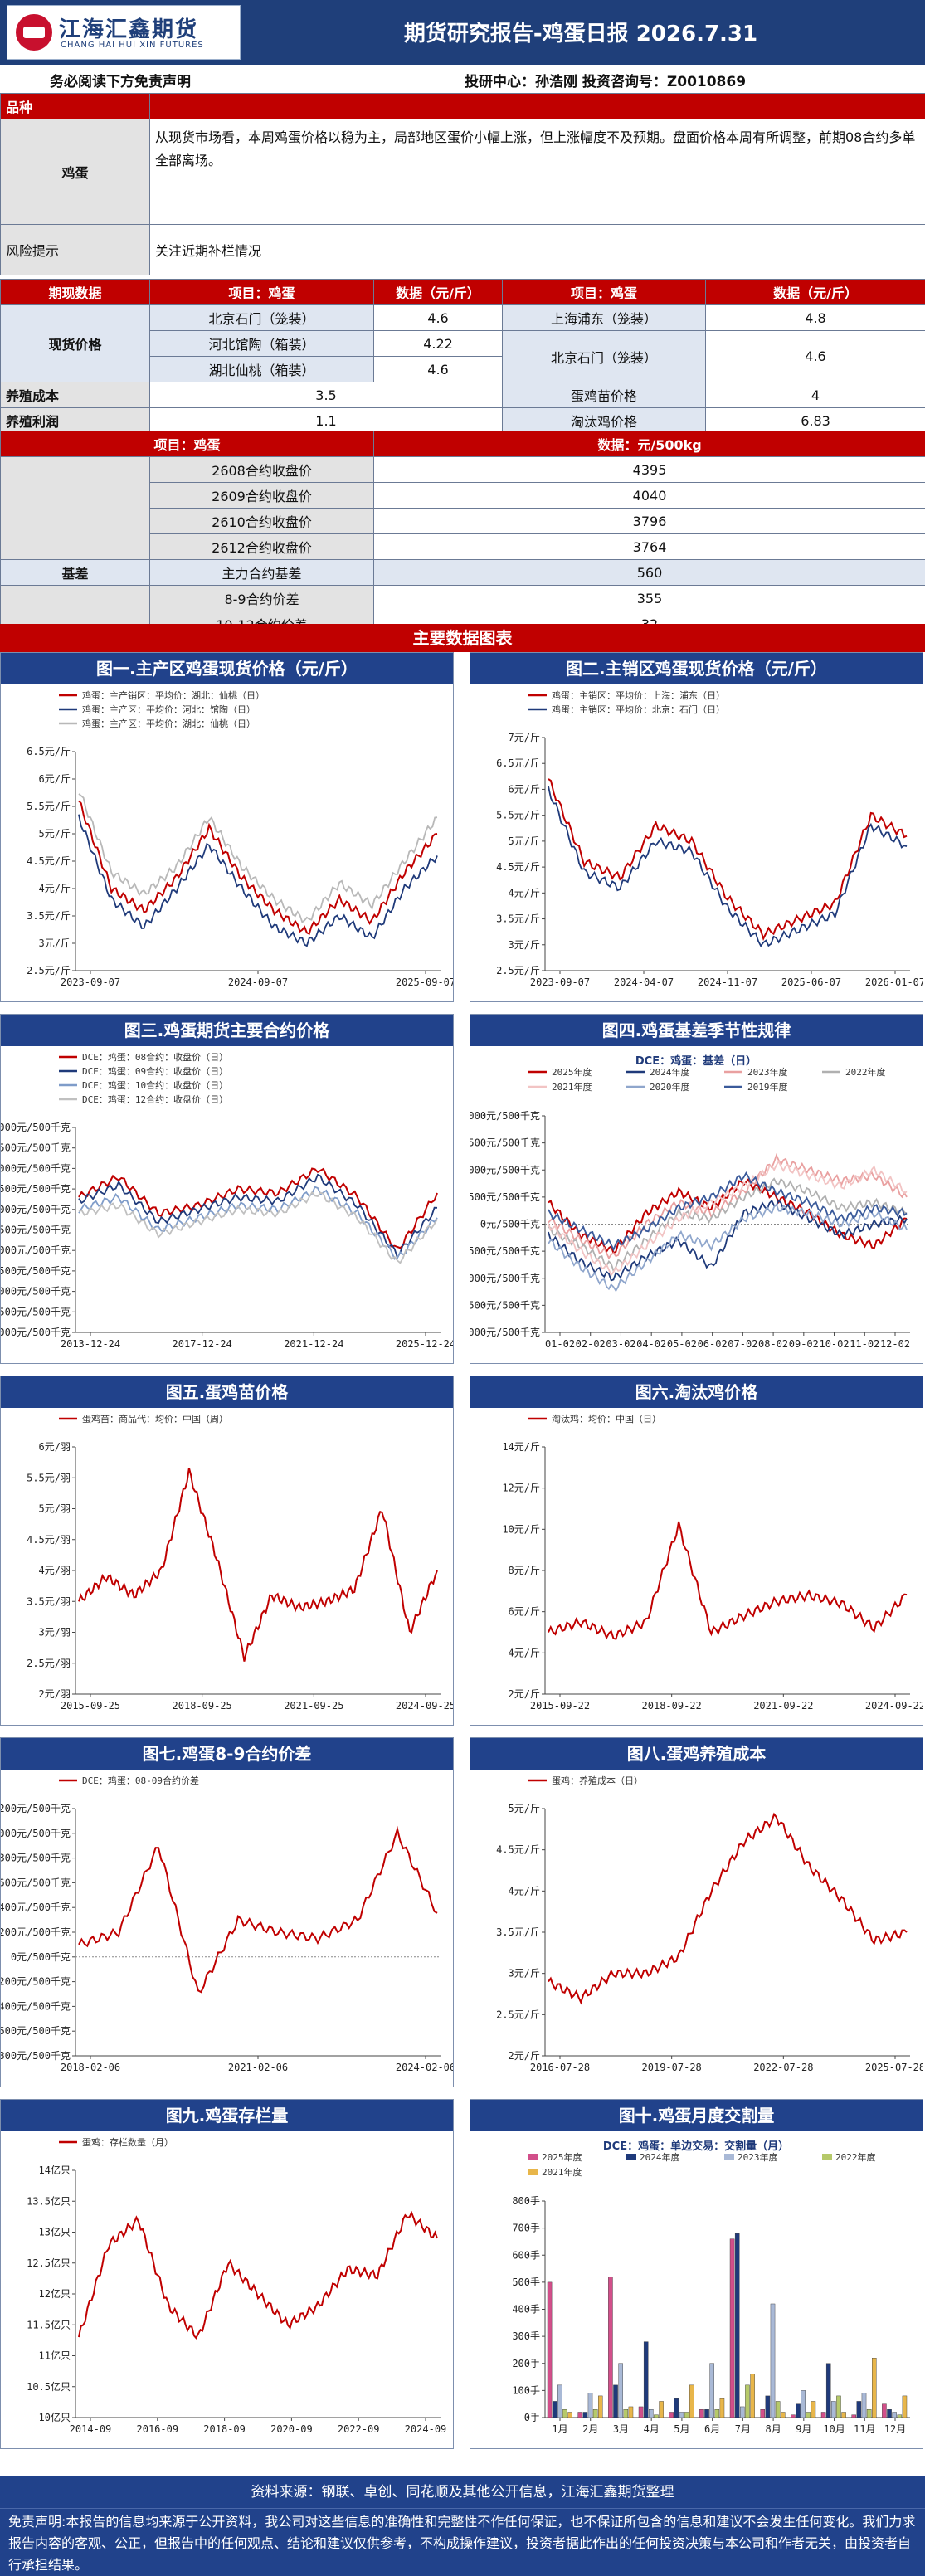  Describe the element at coordinates (815, 395) in the screenshot. I see `chick-value: 4` at that location.